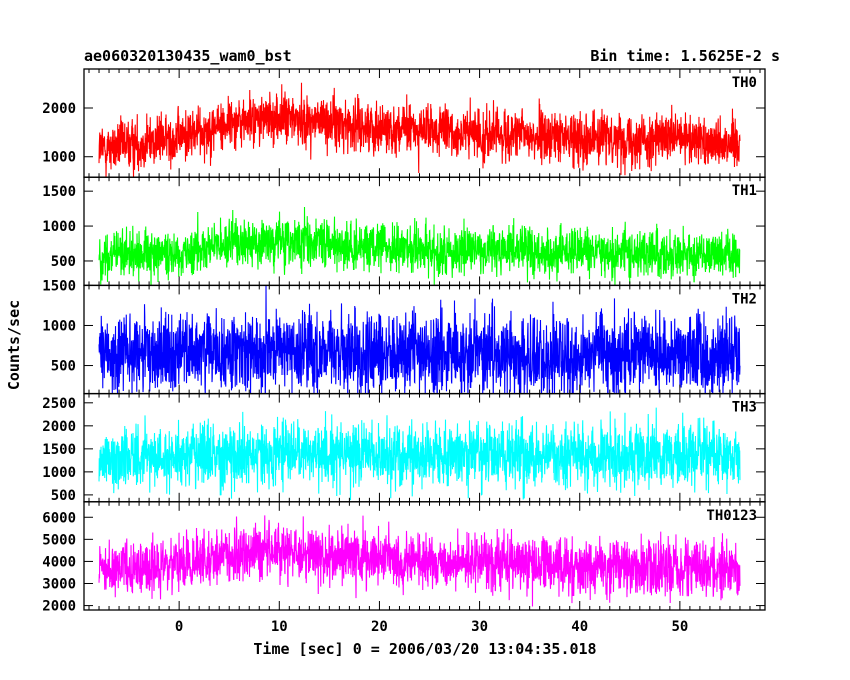  I want to click on y-tick-label: 2500, so click(59, 404).